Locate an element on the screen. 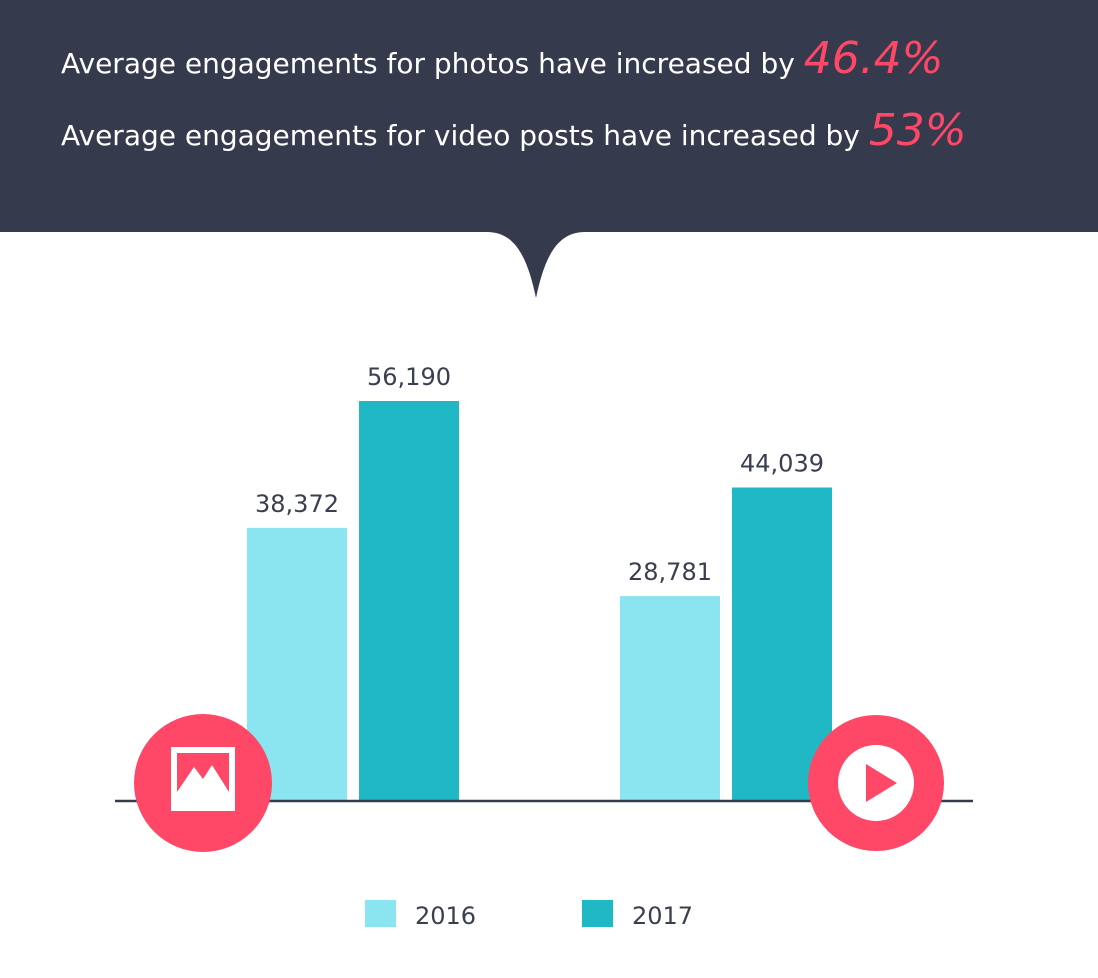 This screenshot has width=1098, height=978. legend-swatch-2016 is located at coordinates (380, 913).